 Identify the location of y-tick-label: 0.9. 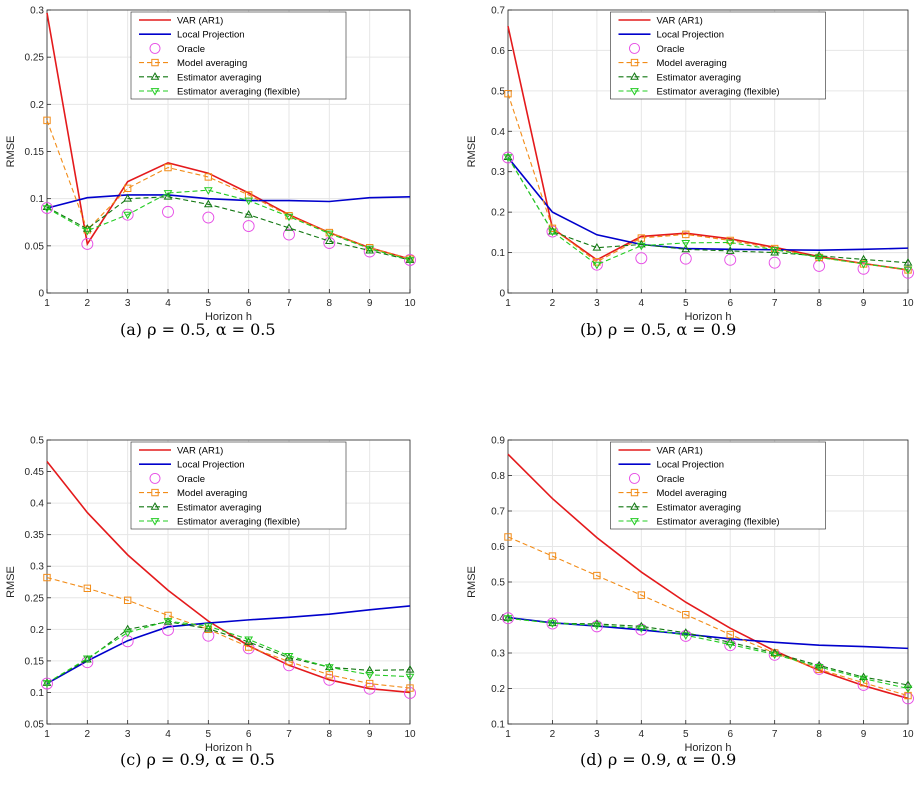
(498, 441).